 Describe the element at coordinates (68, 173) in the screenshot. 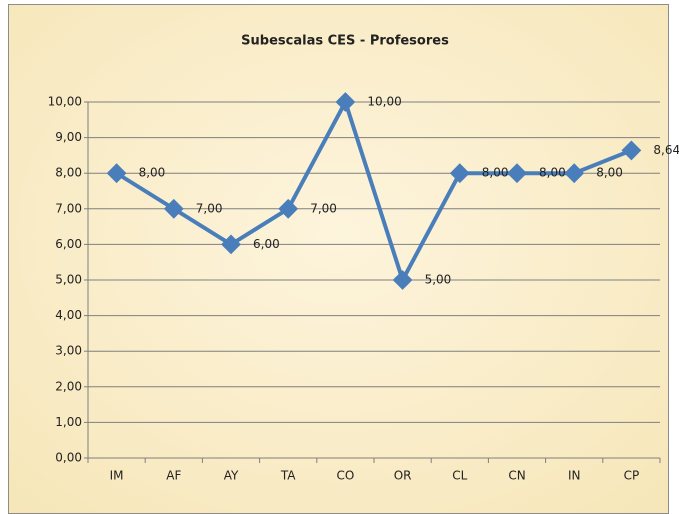

I see `y-tick-label: 8,00` at that location.